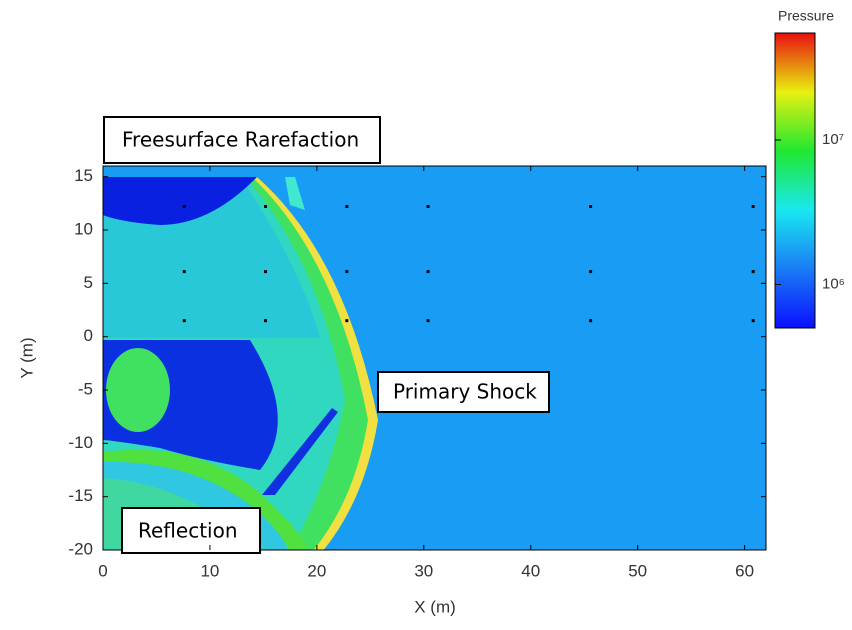  Describe the element at coordinates (88, 282) in the screenshot. I see `y-tick-label: 5` at that location.